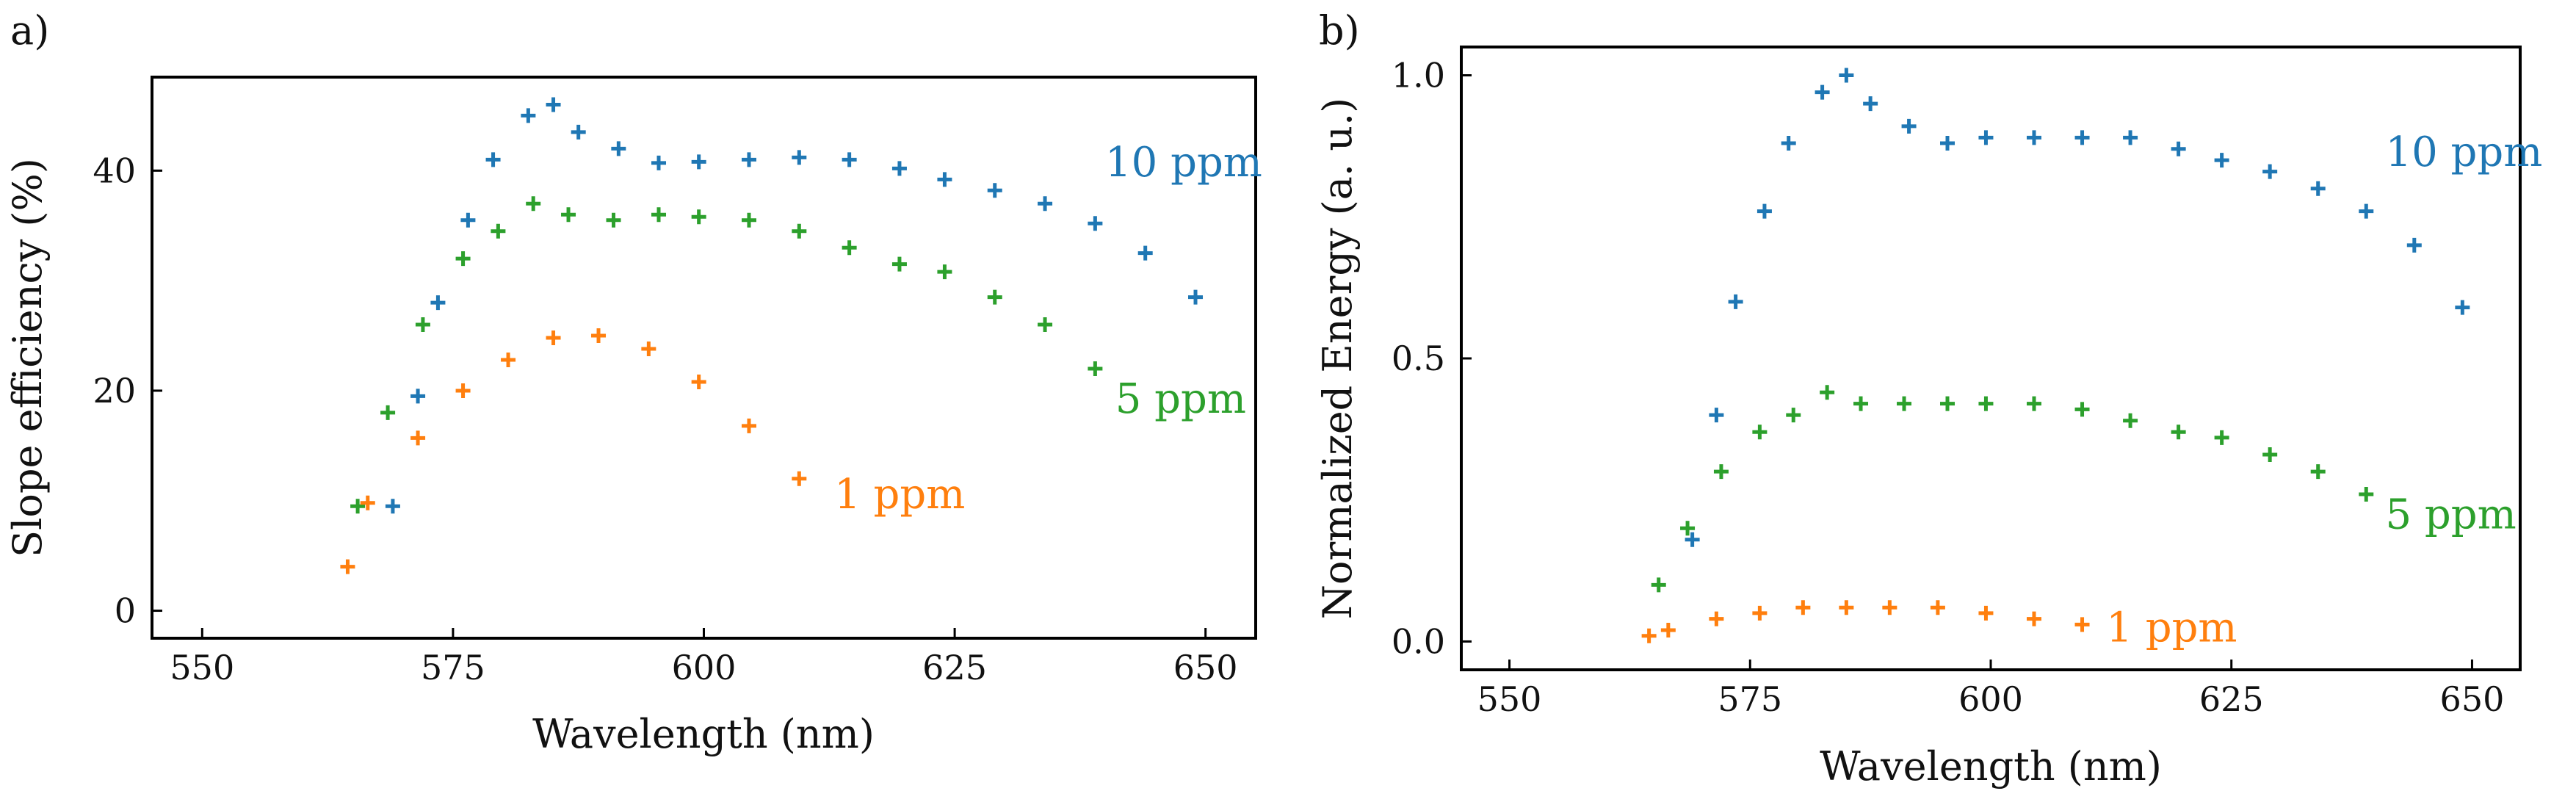 Image resolution: width=2576 pixels, height=802 pixels. What do you see at coordinates (954, 668) in the screenshot?
I see `panel-a-x-tick-label-625: 625` at bounding box center [954, 668].